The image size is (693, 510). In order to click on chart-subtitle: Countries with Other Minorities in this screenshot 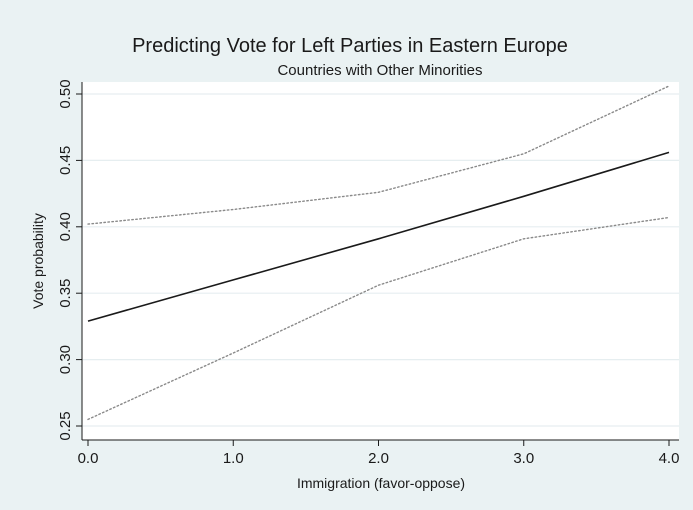, I will do `click(379, 70)`.